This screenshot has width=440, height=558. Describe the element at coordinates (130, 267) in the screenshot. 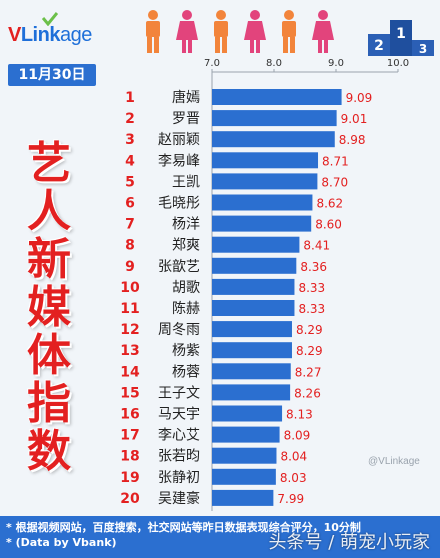

I see `rank-number: 9` at that location.